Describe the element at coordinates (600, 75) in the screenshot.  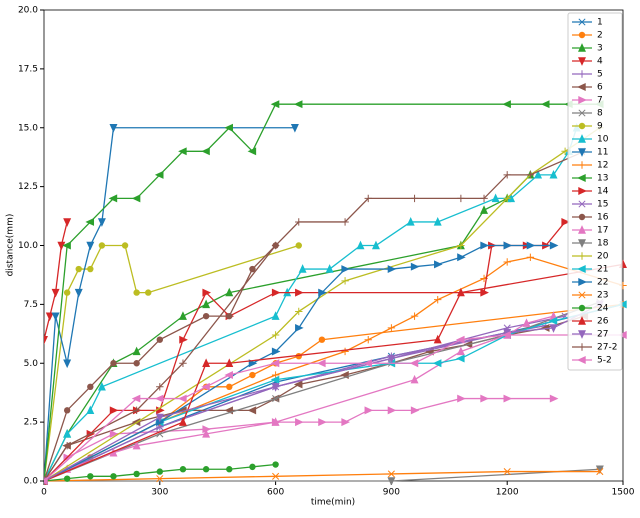
I see `legend-label: 5` at that location.